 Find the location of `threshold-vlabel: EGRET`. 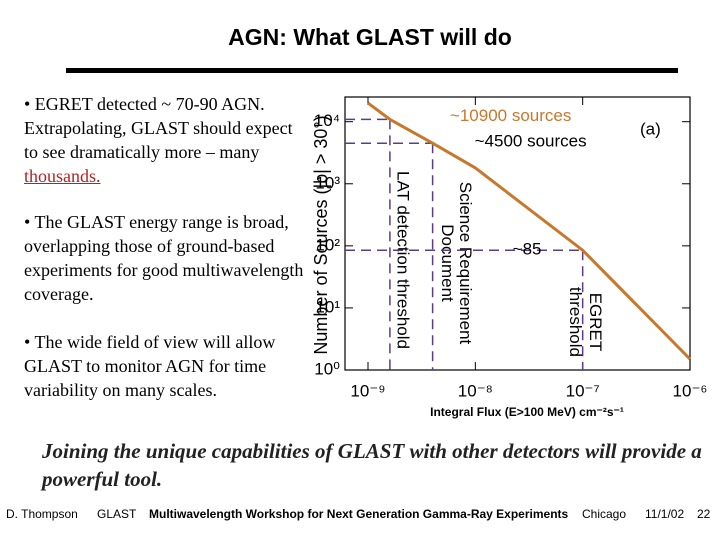

threshold-vlabel: EGRET is located at coordinates (595, 322).